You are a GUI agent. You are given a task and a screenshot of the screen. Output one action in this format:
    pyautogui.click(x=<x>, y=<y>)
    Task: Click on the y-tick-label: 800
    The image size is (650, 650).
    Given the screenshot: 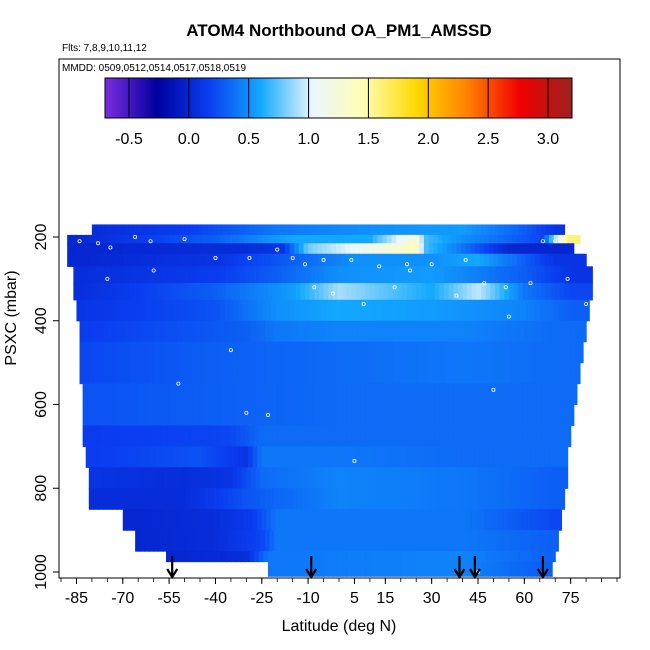 What is the action you would take?
    pyautogui.click(x=41, y=488)
    